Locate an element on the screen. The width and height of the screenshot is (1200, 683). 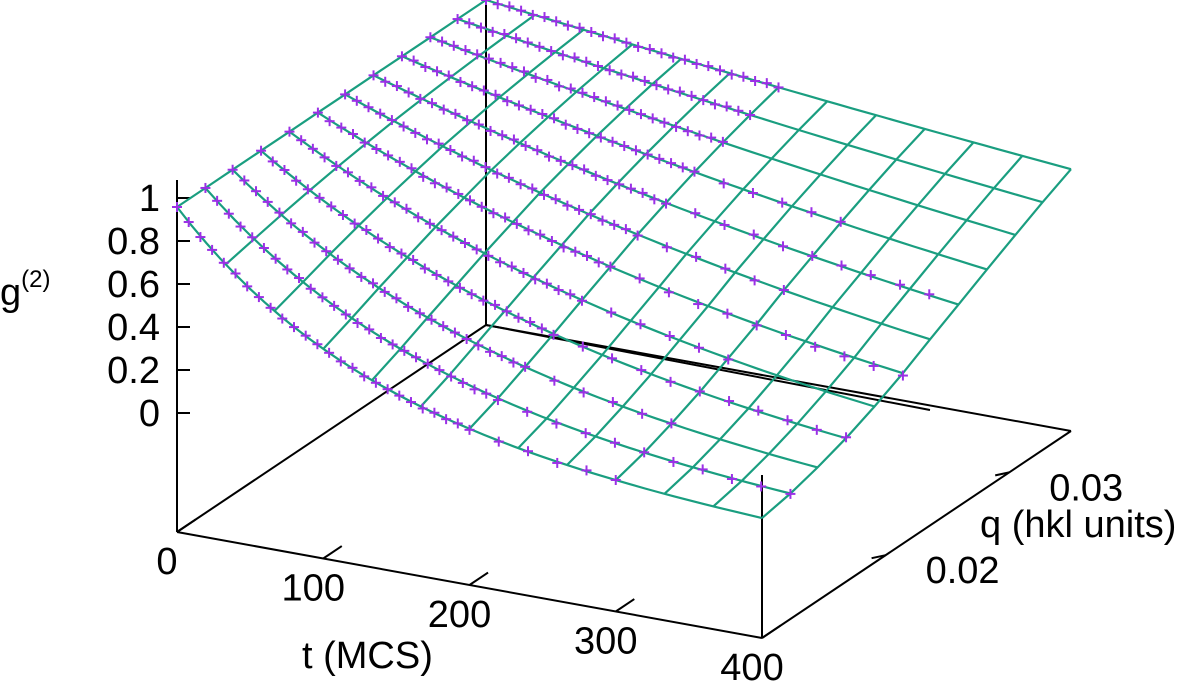
back-floor-line is located at coordinates (708, 367).